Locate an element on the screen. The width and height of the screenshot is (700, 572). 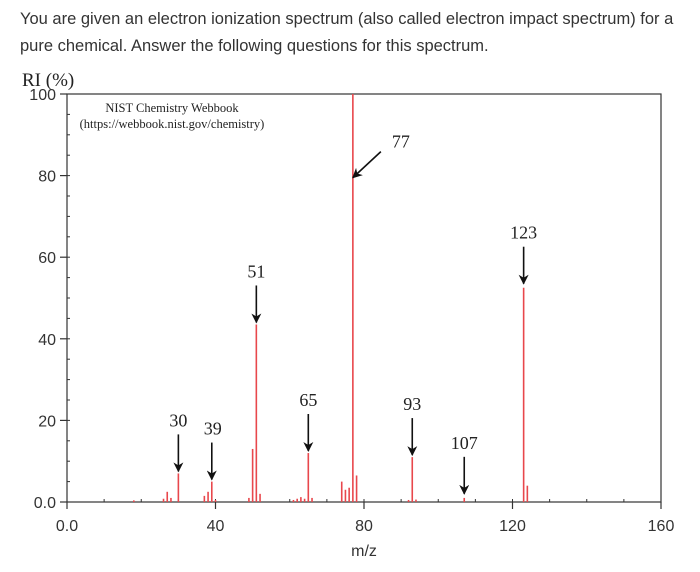
peak-label: 65 is located at coordinates (308, 400).